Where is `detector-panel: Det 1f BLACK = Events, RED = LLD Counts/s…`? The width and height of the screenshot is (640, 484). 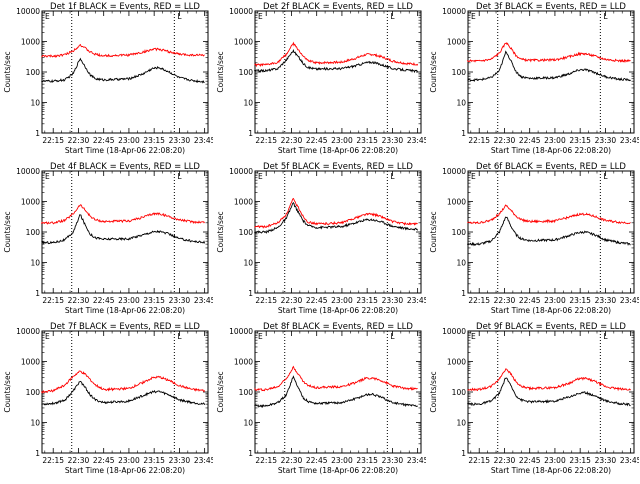 detector-panel: Det 1f BLACK = Events, RED = LLD Counts/s… is located at coordinates (108, 82).